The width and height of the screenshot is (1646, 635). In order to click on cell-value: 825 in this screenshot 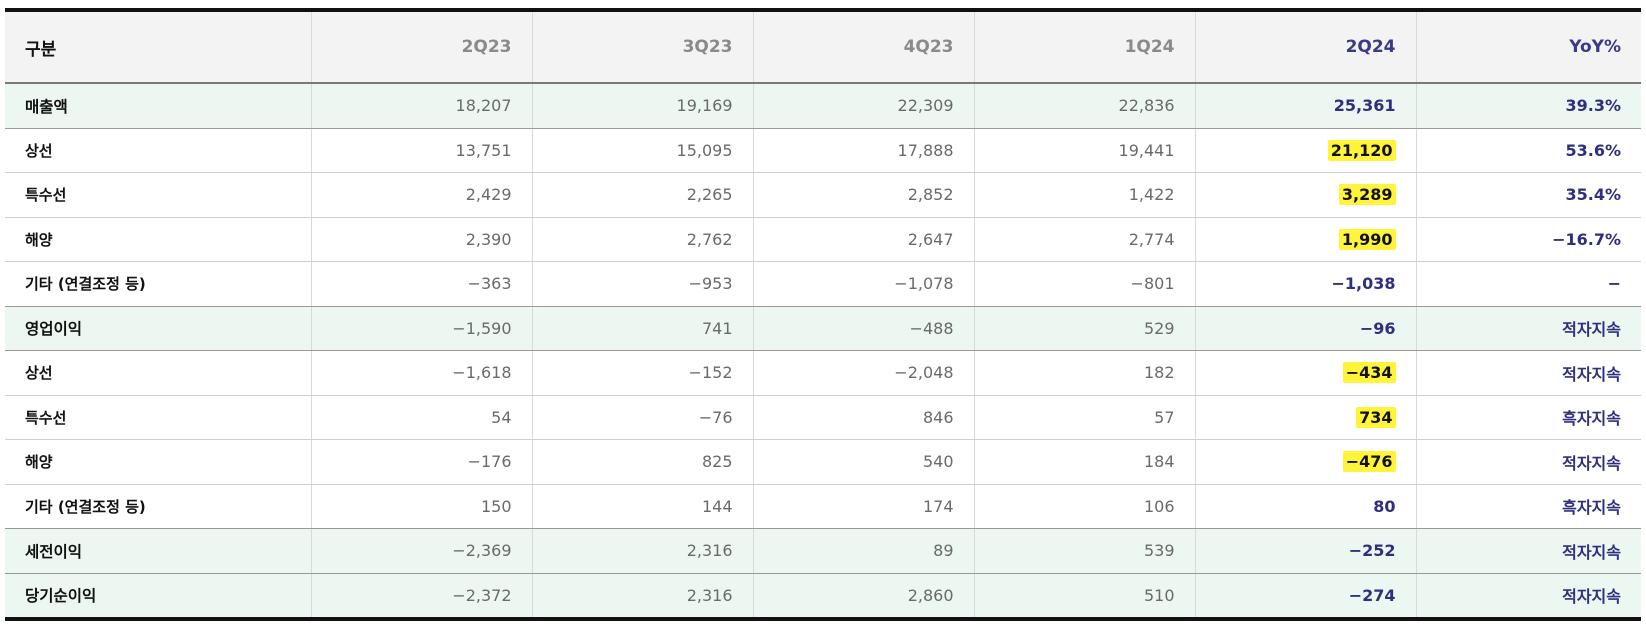, I will do `click(642, 462)`.